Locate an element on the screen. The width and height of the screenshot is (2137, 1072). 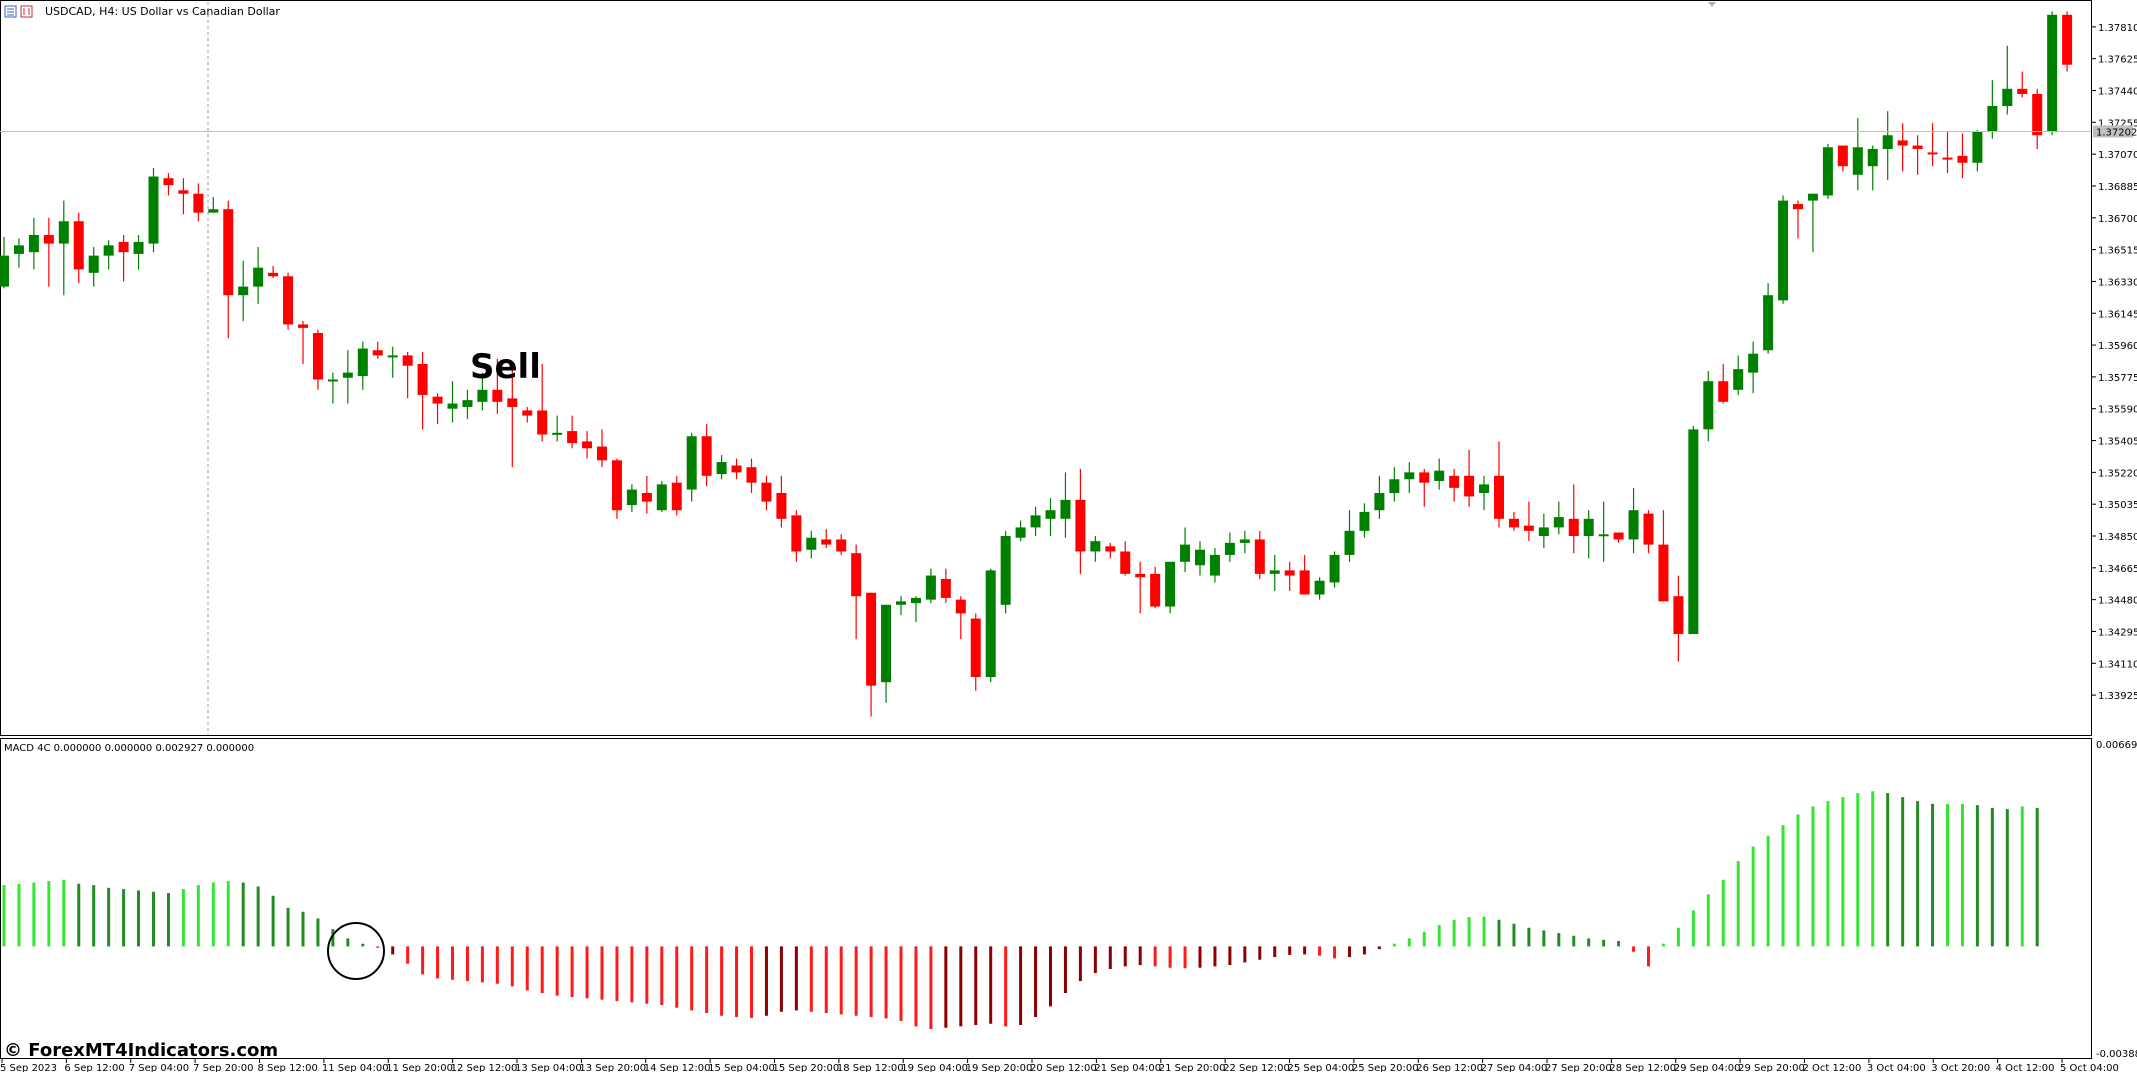
chart-menu-icon is located at coordinates (10, 11).